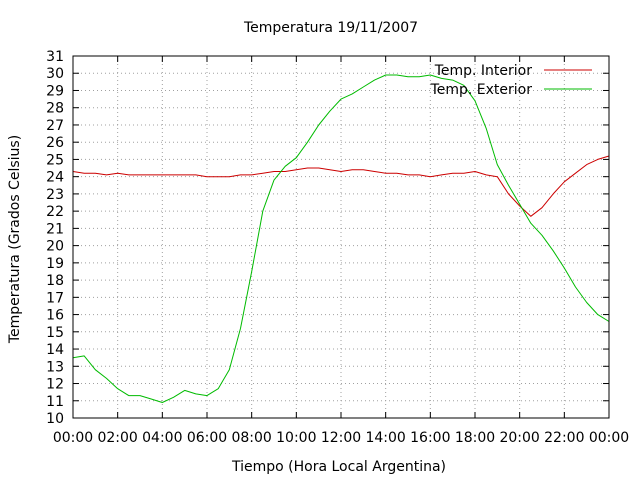  Describe the element at coordinates (55, 126) in the screenshot. I see `y-tick-label: 27` at that location.